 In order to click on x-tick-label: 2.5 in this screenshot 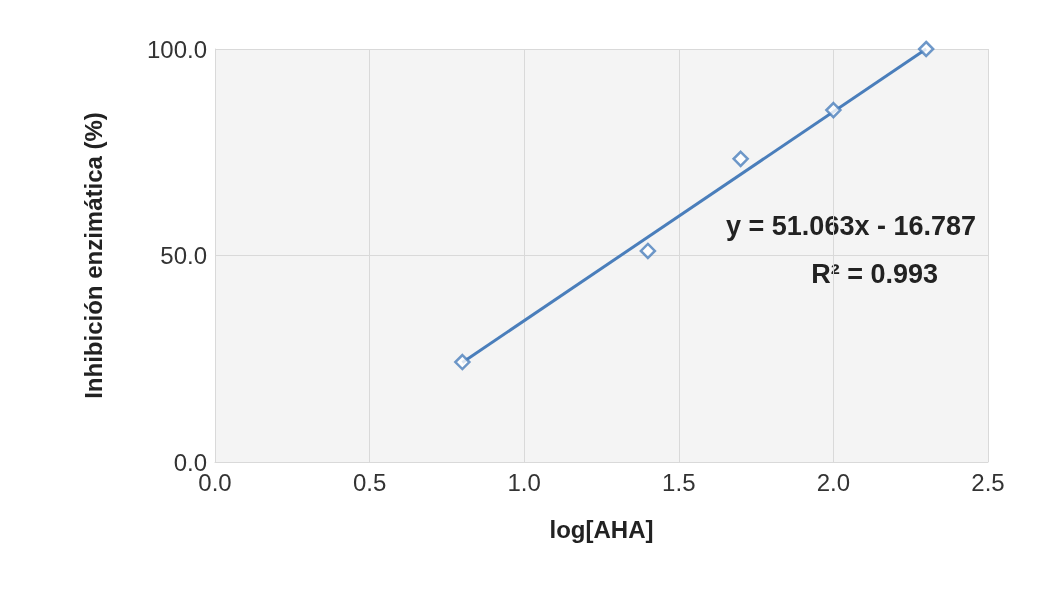, I will do `click(988, 482)`.